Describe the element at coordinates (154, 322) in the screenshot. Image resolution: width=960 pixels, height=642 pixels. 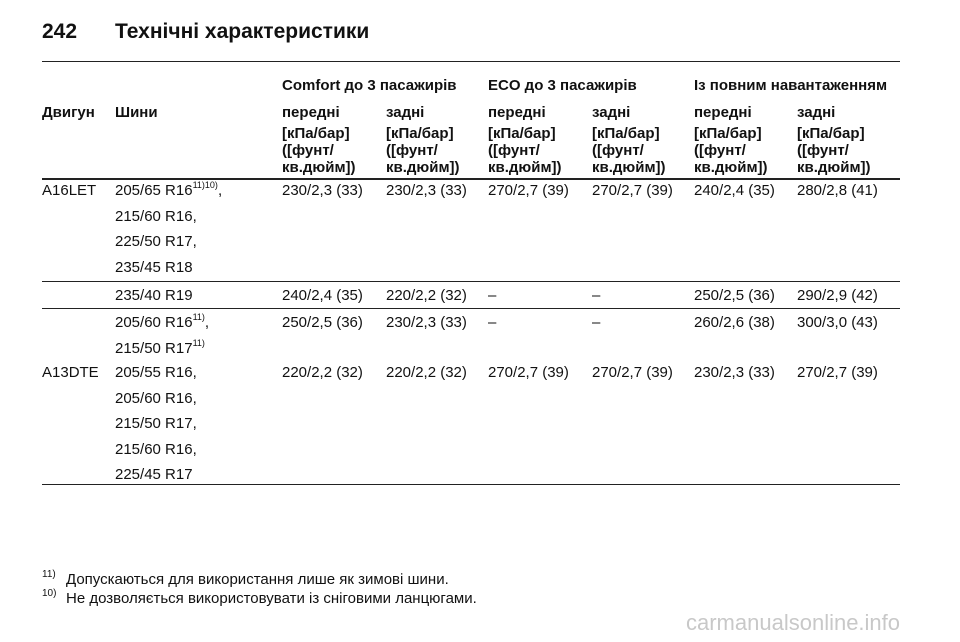
I see `tire-size-text: 205/60 R16` at that location.